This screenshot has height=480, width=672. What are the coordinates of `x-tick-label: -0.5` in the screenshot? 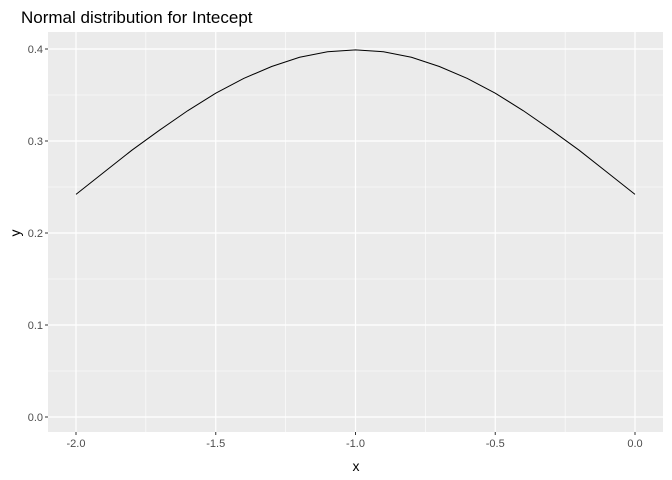 It's located at (495, 444).